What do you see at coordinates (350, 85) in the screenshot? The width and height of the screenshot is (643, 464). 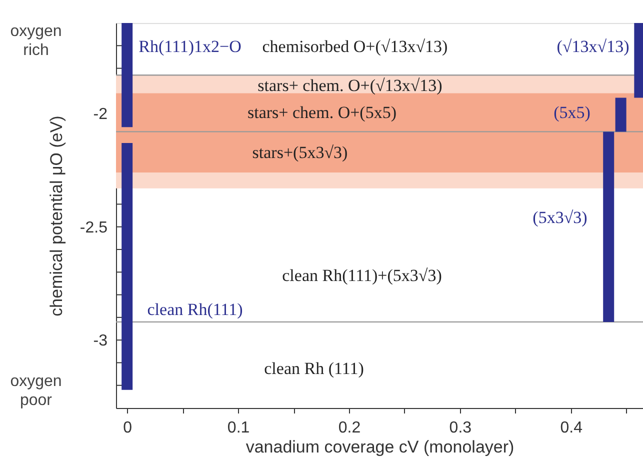 I see `annotation: stars+ chem. O+(√13x√13)` at bounding box center [350, 85].